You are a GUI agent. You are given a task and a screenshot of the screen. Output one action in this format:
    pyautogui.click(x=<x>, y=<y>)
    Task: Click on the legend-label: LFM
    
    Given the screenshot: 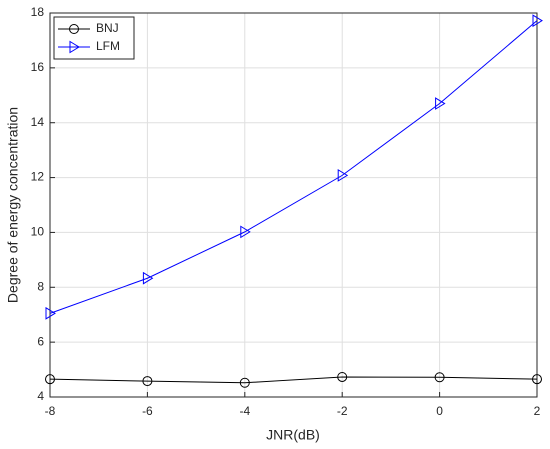 What is the action you would take?
    pyautogui.click(x=108, y=46)
    